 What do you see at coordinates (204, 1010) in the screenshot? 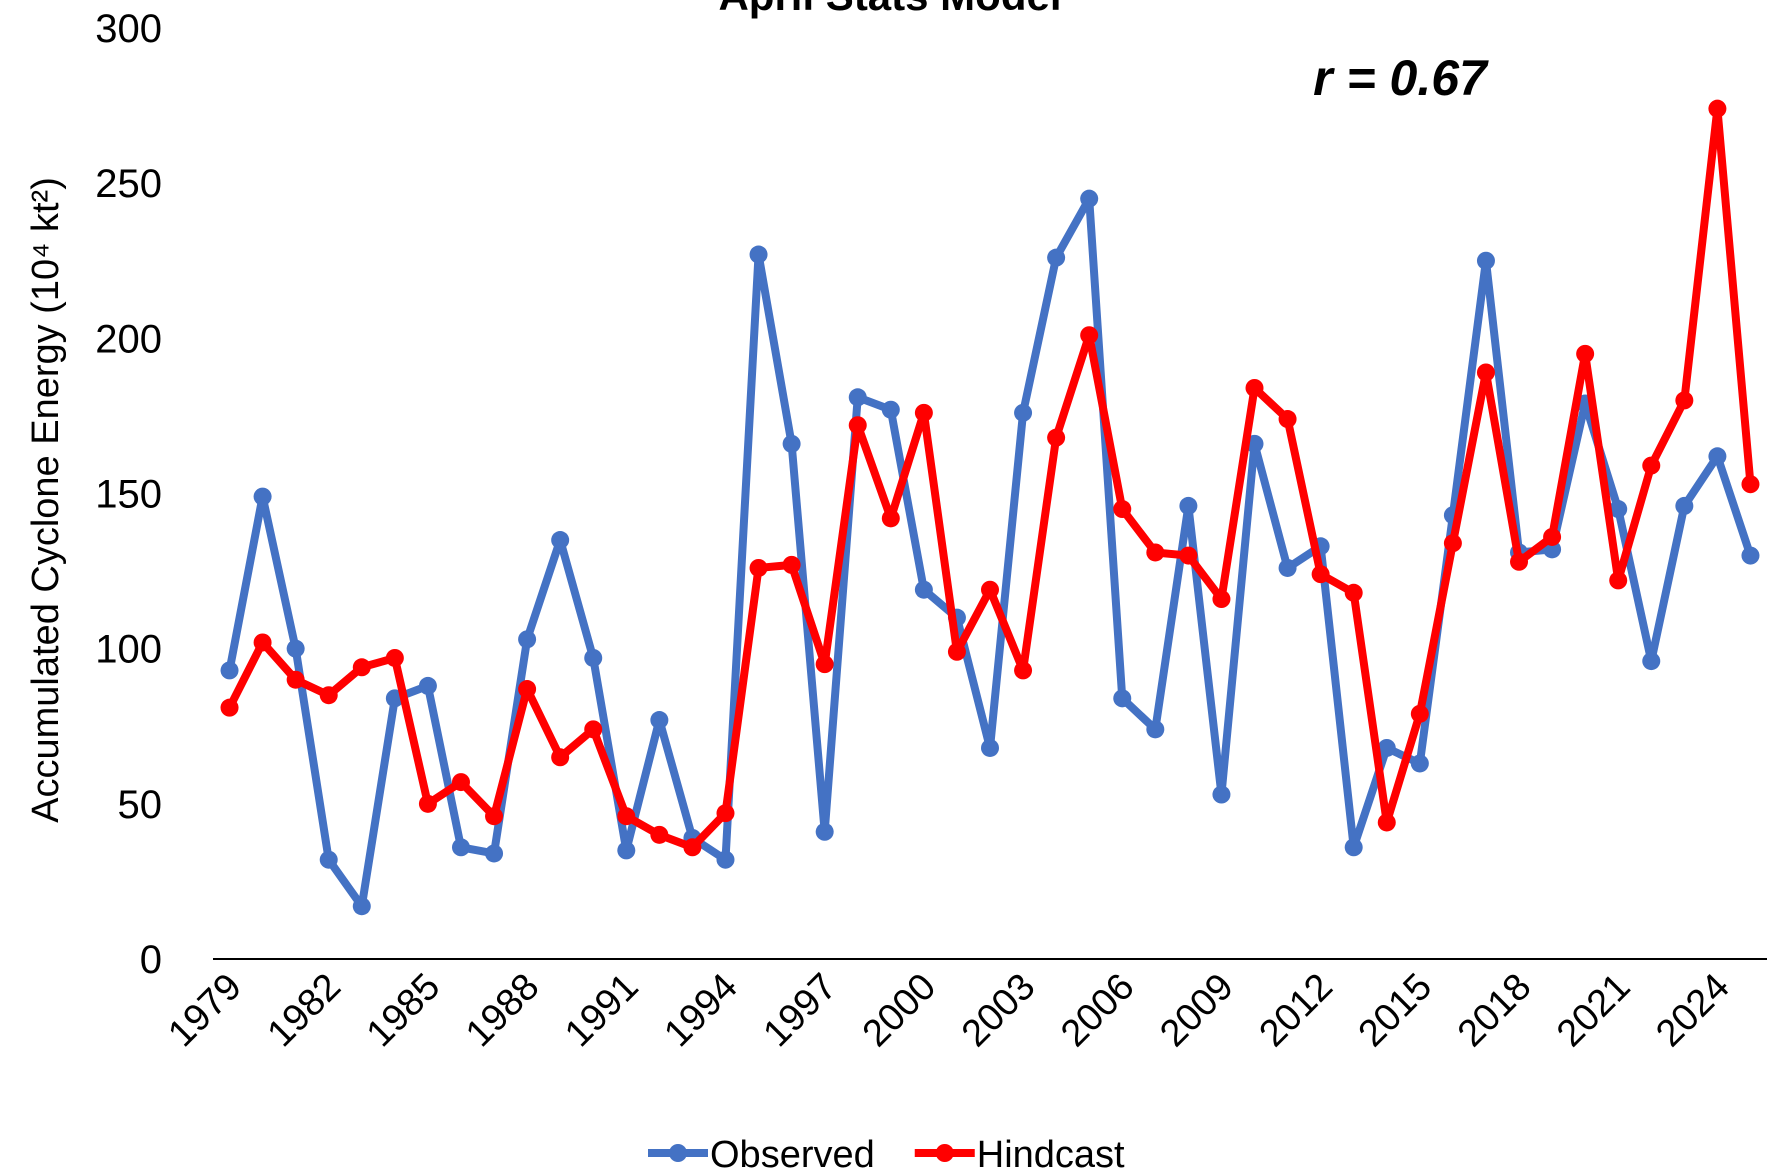
I see `x-tick-label: 1979` at bounding box center [204, 1010].